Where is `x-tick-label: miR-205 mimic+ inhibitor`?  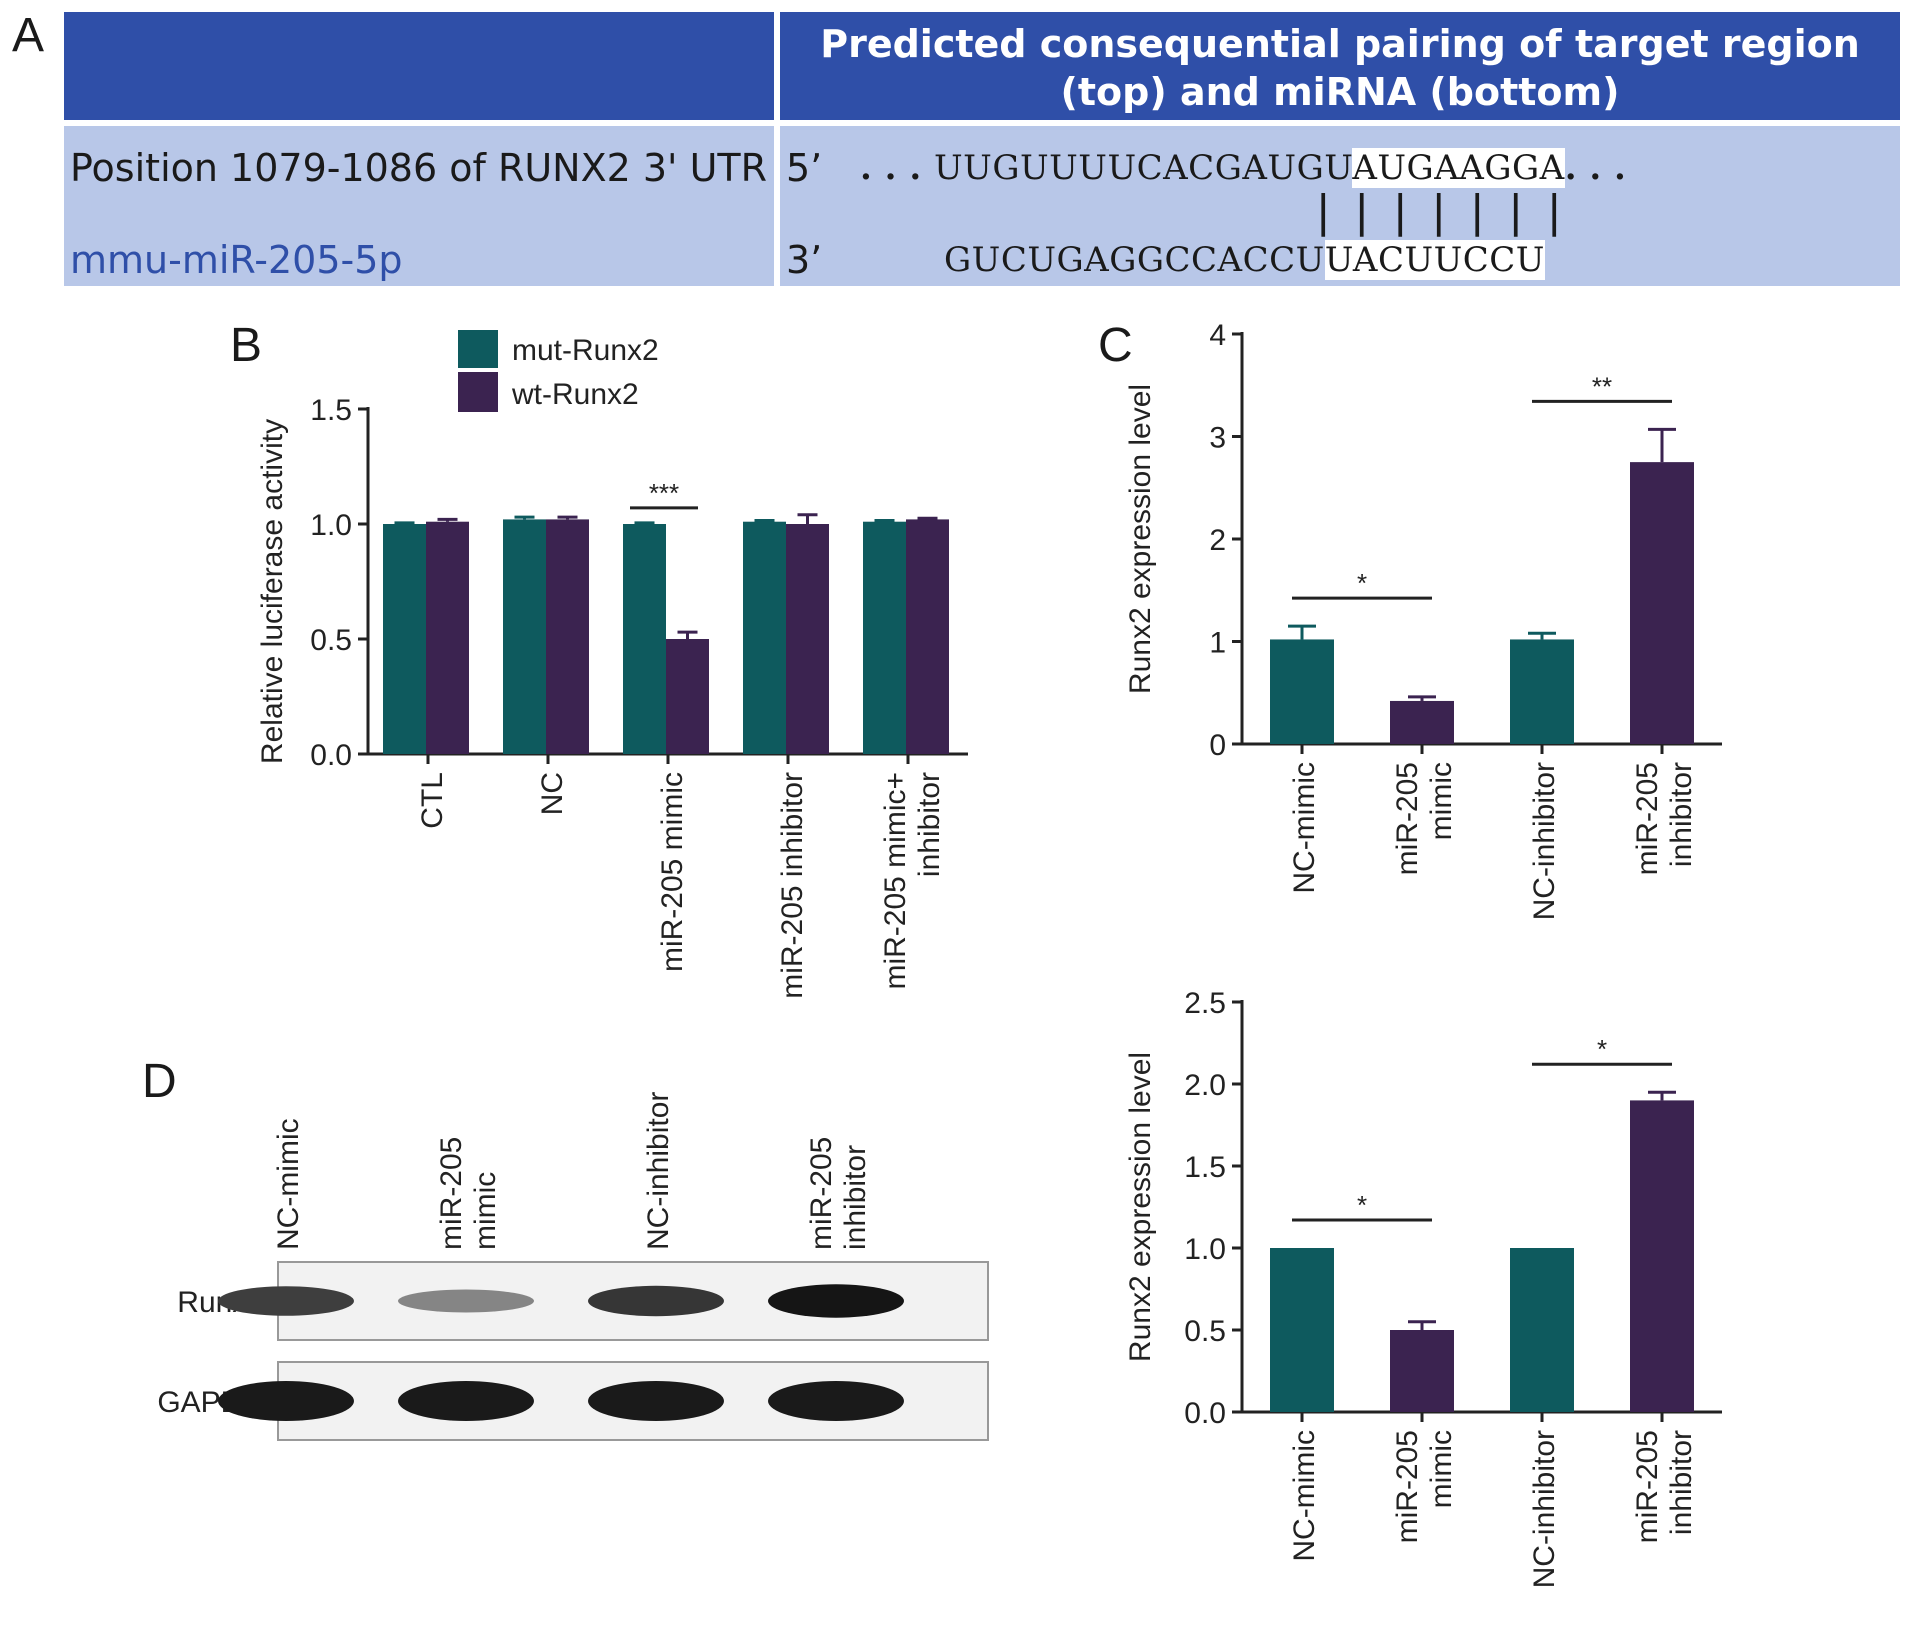 x-tick-label: miR-205 mimic+ inhibitor is located at coordinates (912, 881).